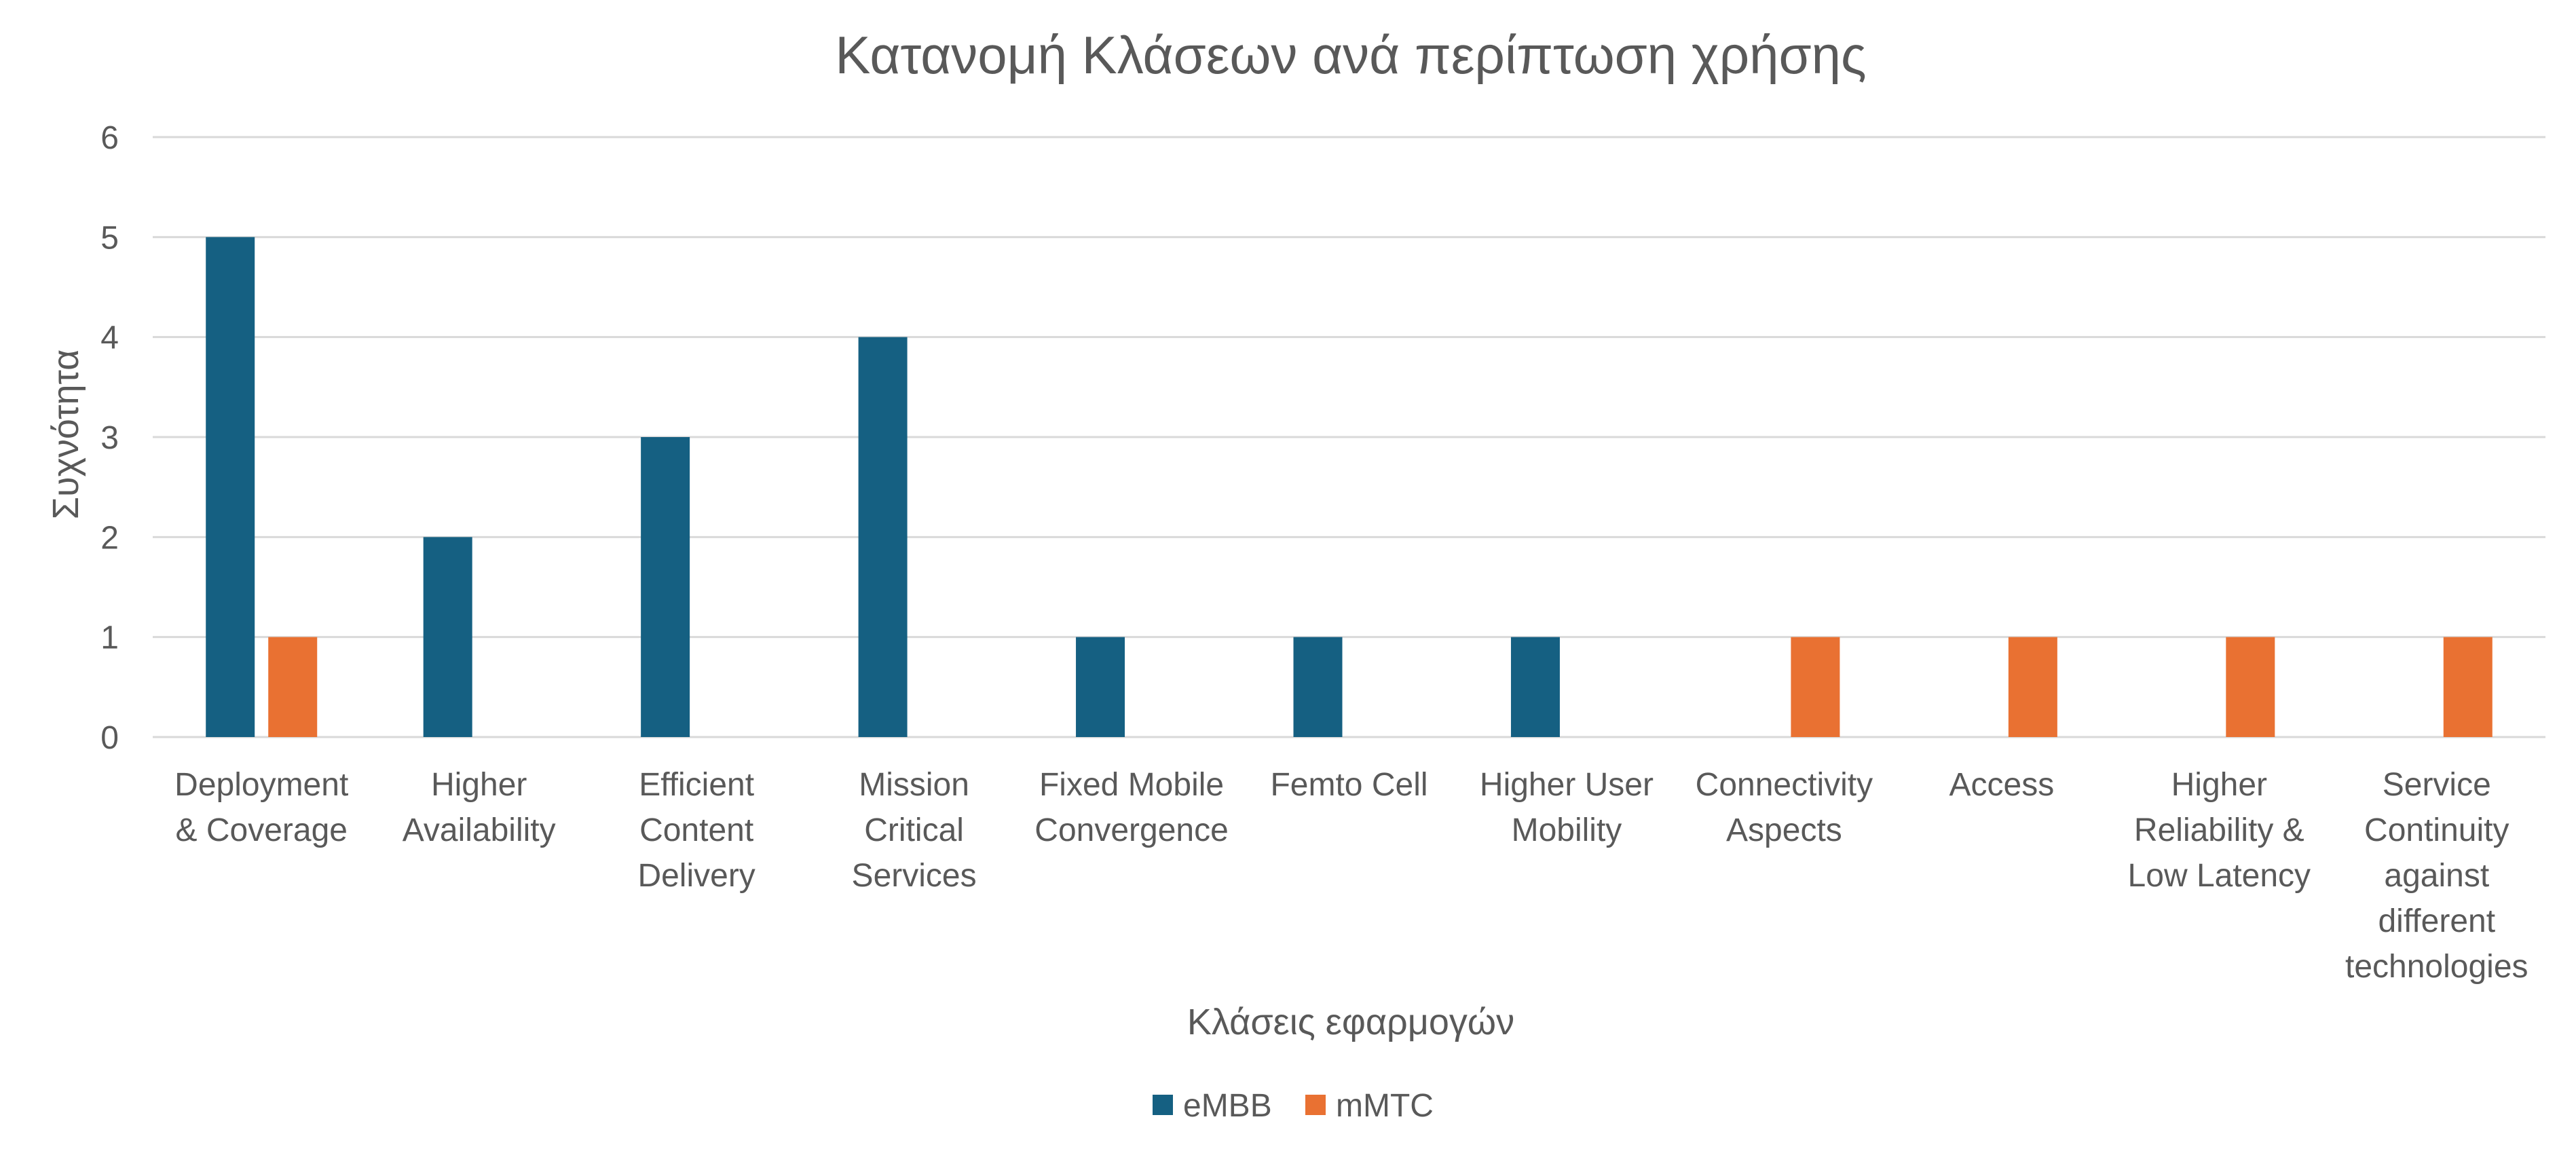 Image resolution: width=2576 pixels, height=1168 pixels. Describe the element at coordinates (110, 138) in the screenshot. I see `y-tick-label-6: 6` at that location.